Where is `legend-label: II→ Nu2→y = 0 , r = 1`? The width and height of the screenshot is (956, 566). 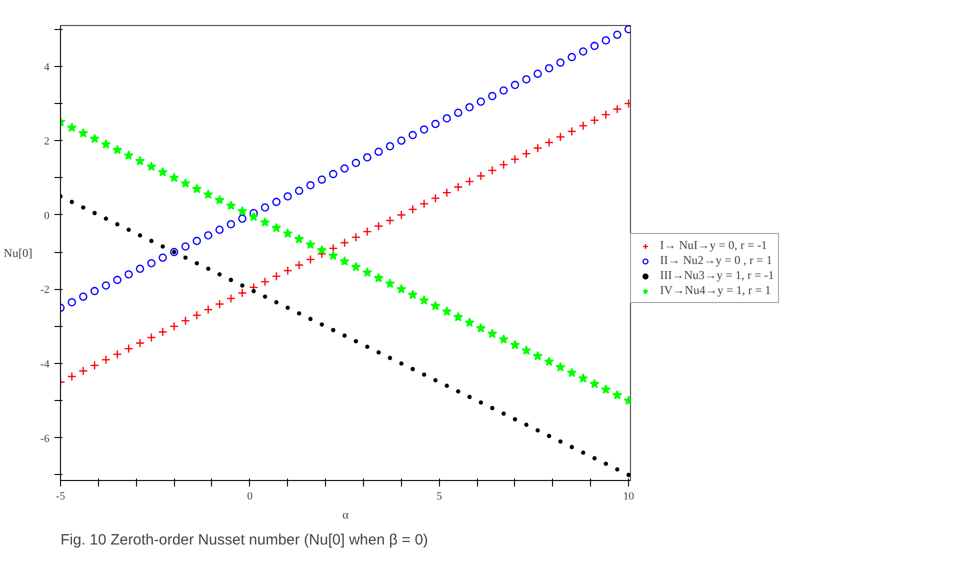 legend-label: II→ Nu2→y = 0 , r = 1 is located at coordinates (716, 260).